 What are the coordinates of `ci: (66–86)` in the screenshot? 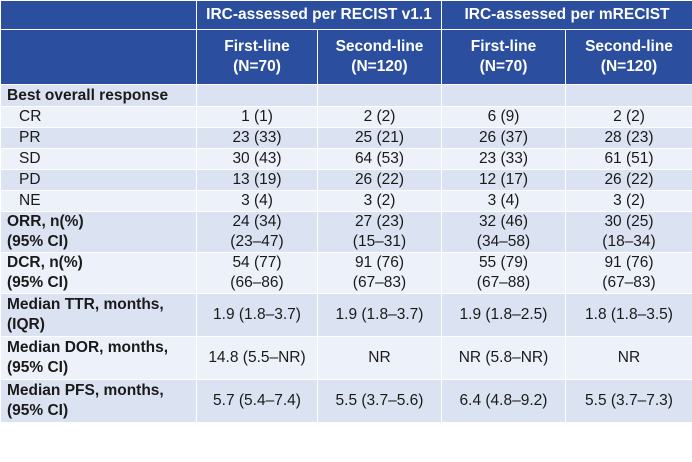 It's located at (257, 282).